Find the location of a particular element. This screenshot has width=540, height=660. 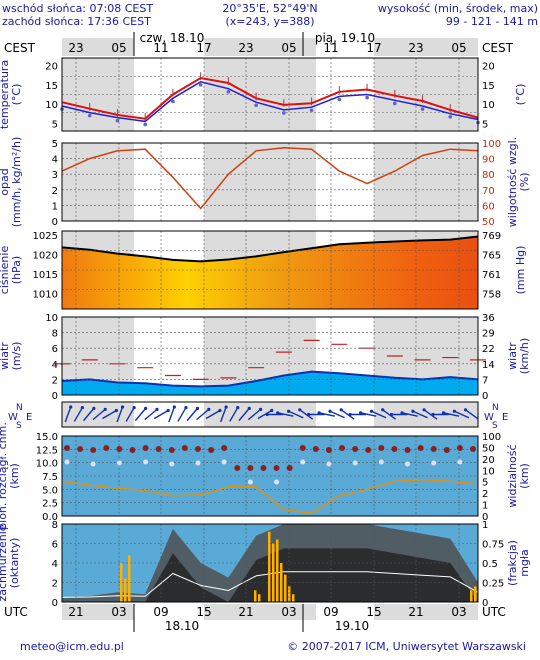

cloudbase-tick: 0.0 is located at coordinates (50, 517).